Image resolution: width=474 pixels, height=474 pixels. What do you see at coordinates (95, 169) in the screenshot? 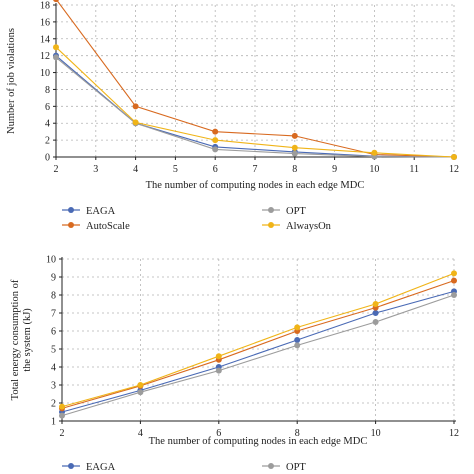
I see `x-tick-label: 3` at bounding box center [95, 169].